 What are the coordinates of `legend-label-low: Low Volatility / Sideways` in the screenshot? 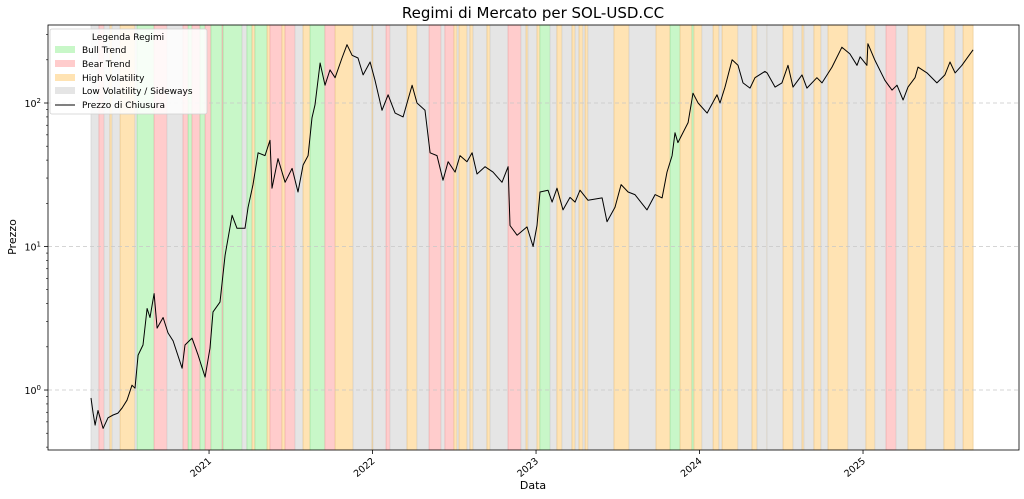 It's located at (137, 92).